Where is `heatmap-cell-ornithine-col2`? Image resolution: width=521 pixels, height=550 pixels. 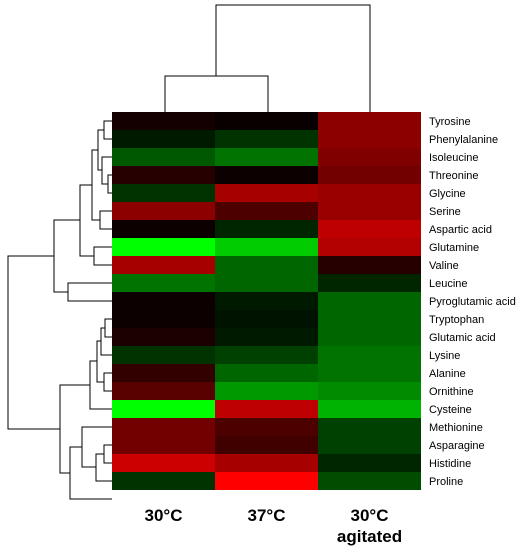
heatmap-cell-ornithine-col2 is located at coordinates (266, 391).